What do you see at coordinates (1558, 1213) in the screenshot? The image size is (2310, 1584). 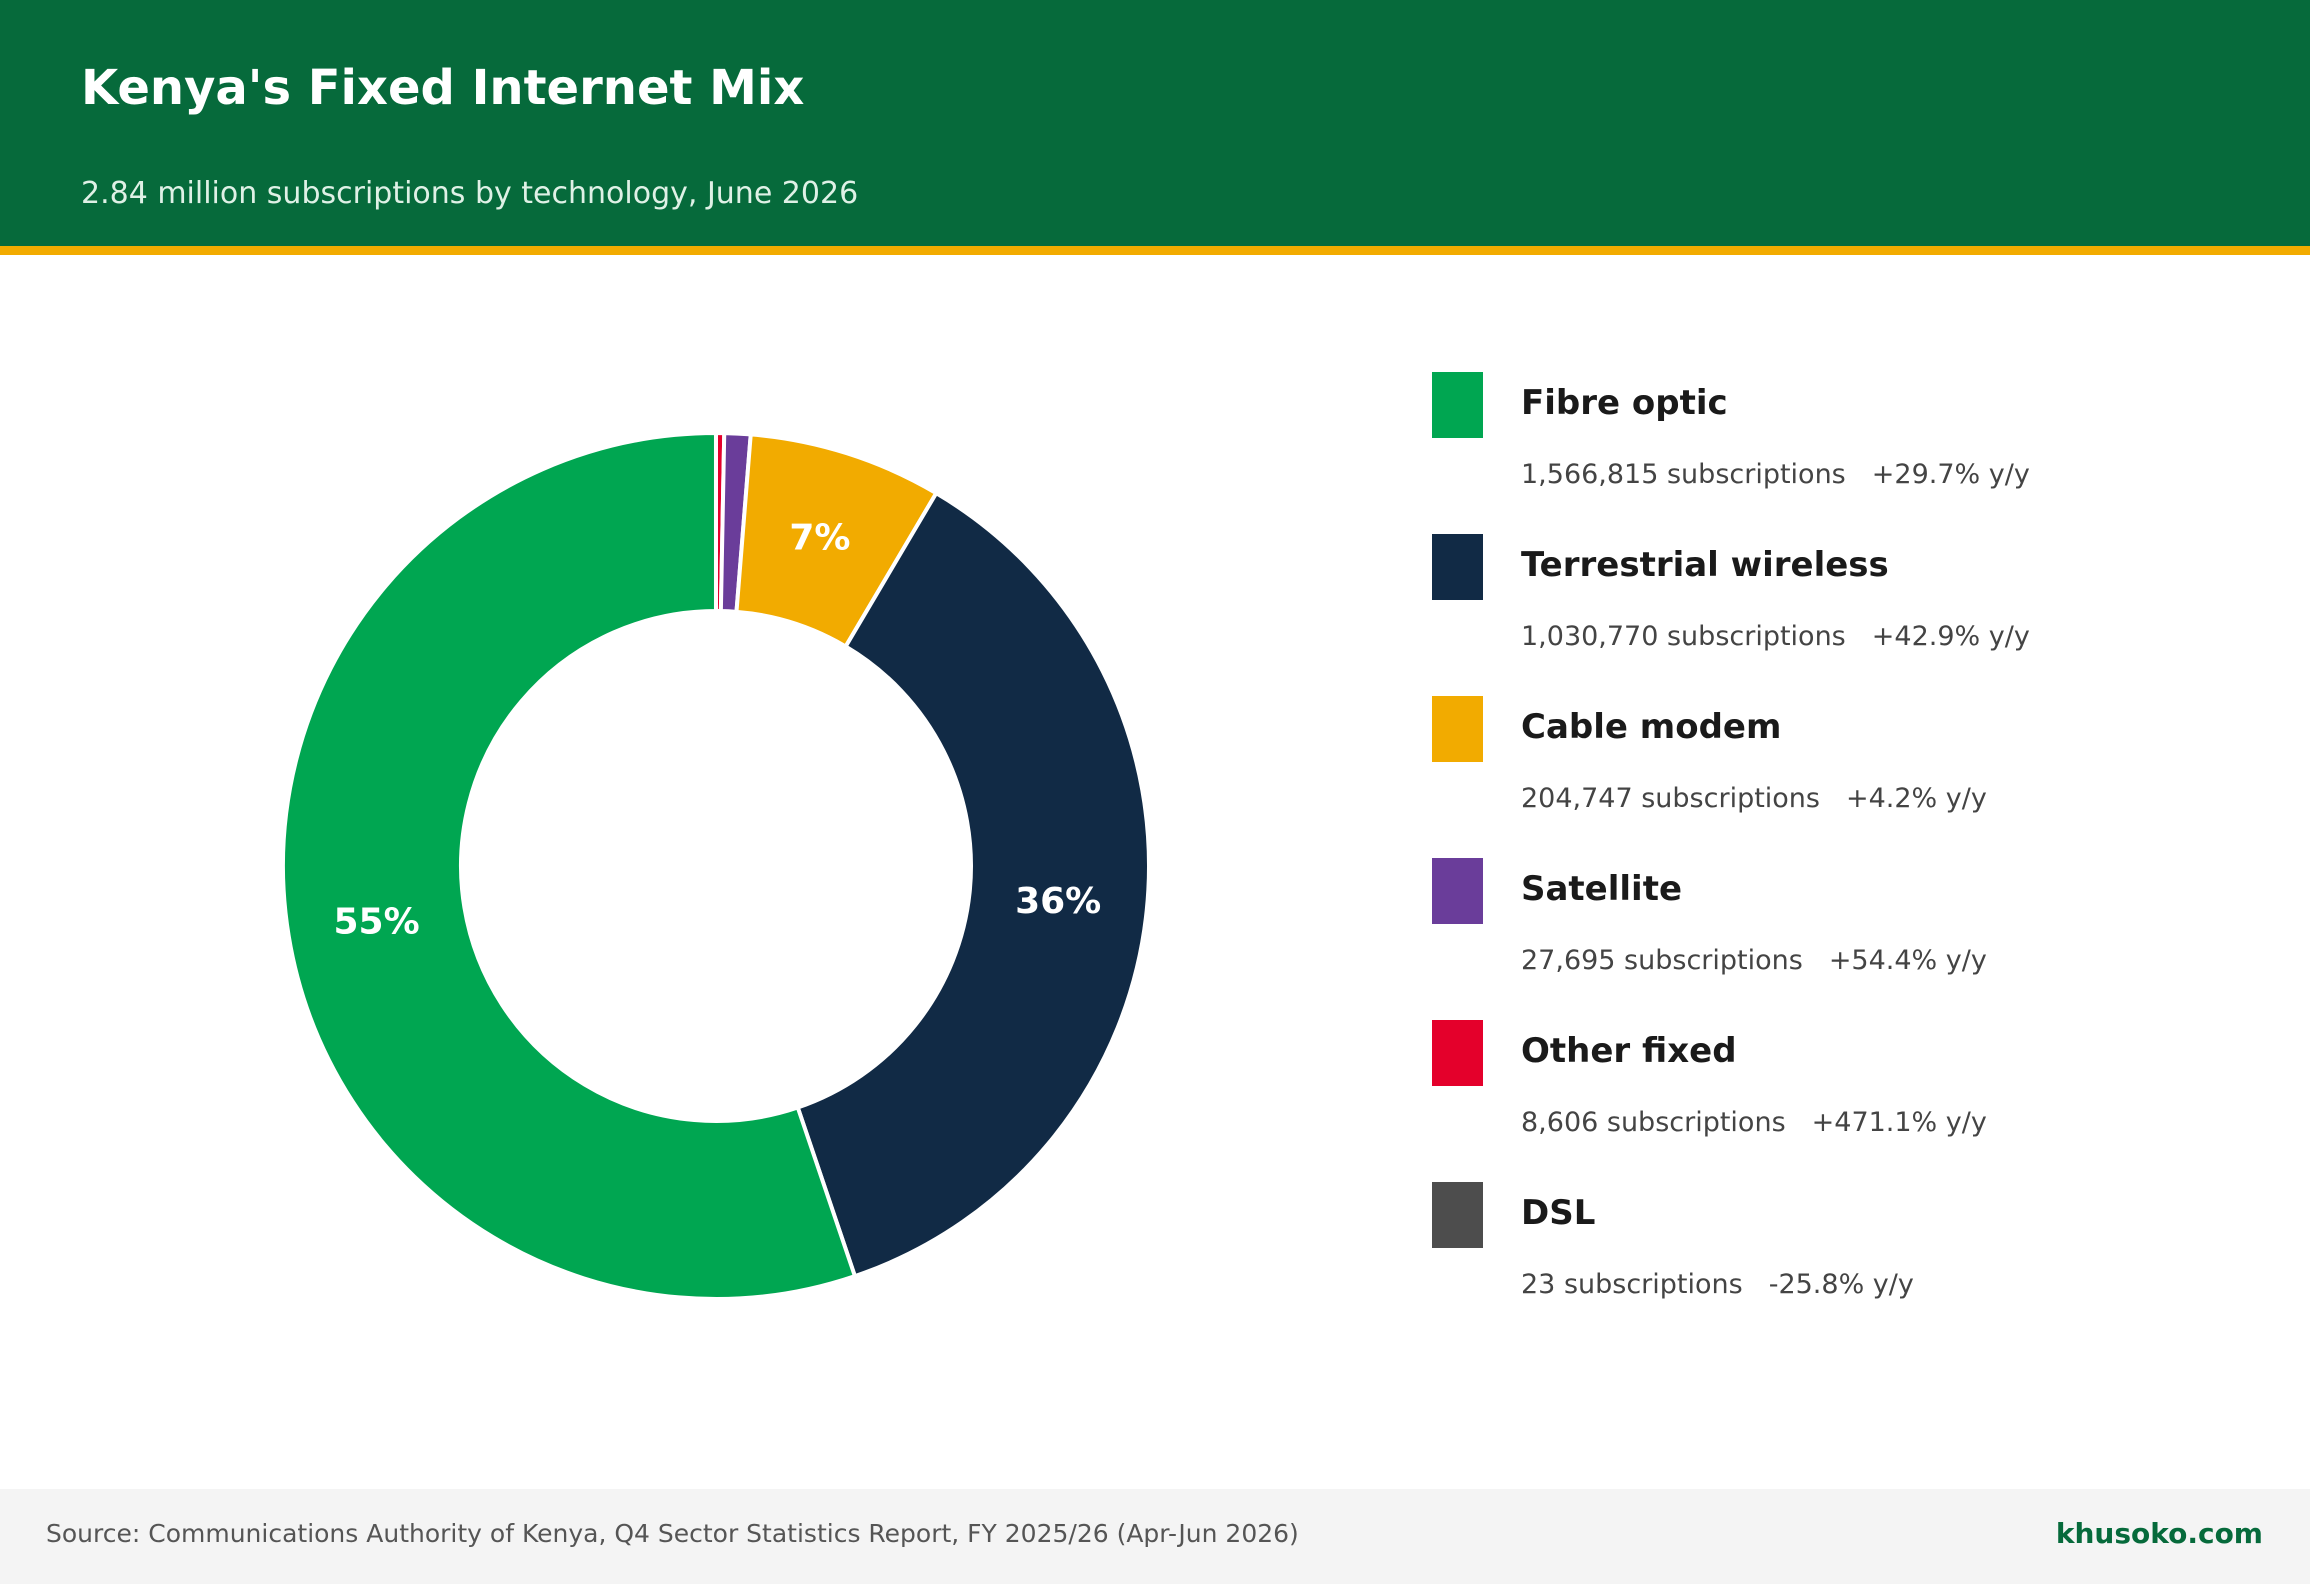 I see `legend-label: DSL` at bounding box center [1558, 1213].